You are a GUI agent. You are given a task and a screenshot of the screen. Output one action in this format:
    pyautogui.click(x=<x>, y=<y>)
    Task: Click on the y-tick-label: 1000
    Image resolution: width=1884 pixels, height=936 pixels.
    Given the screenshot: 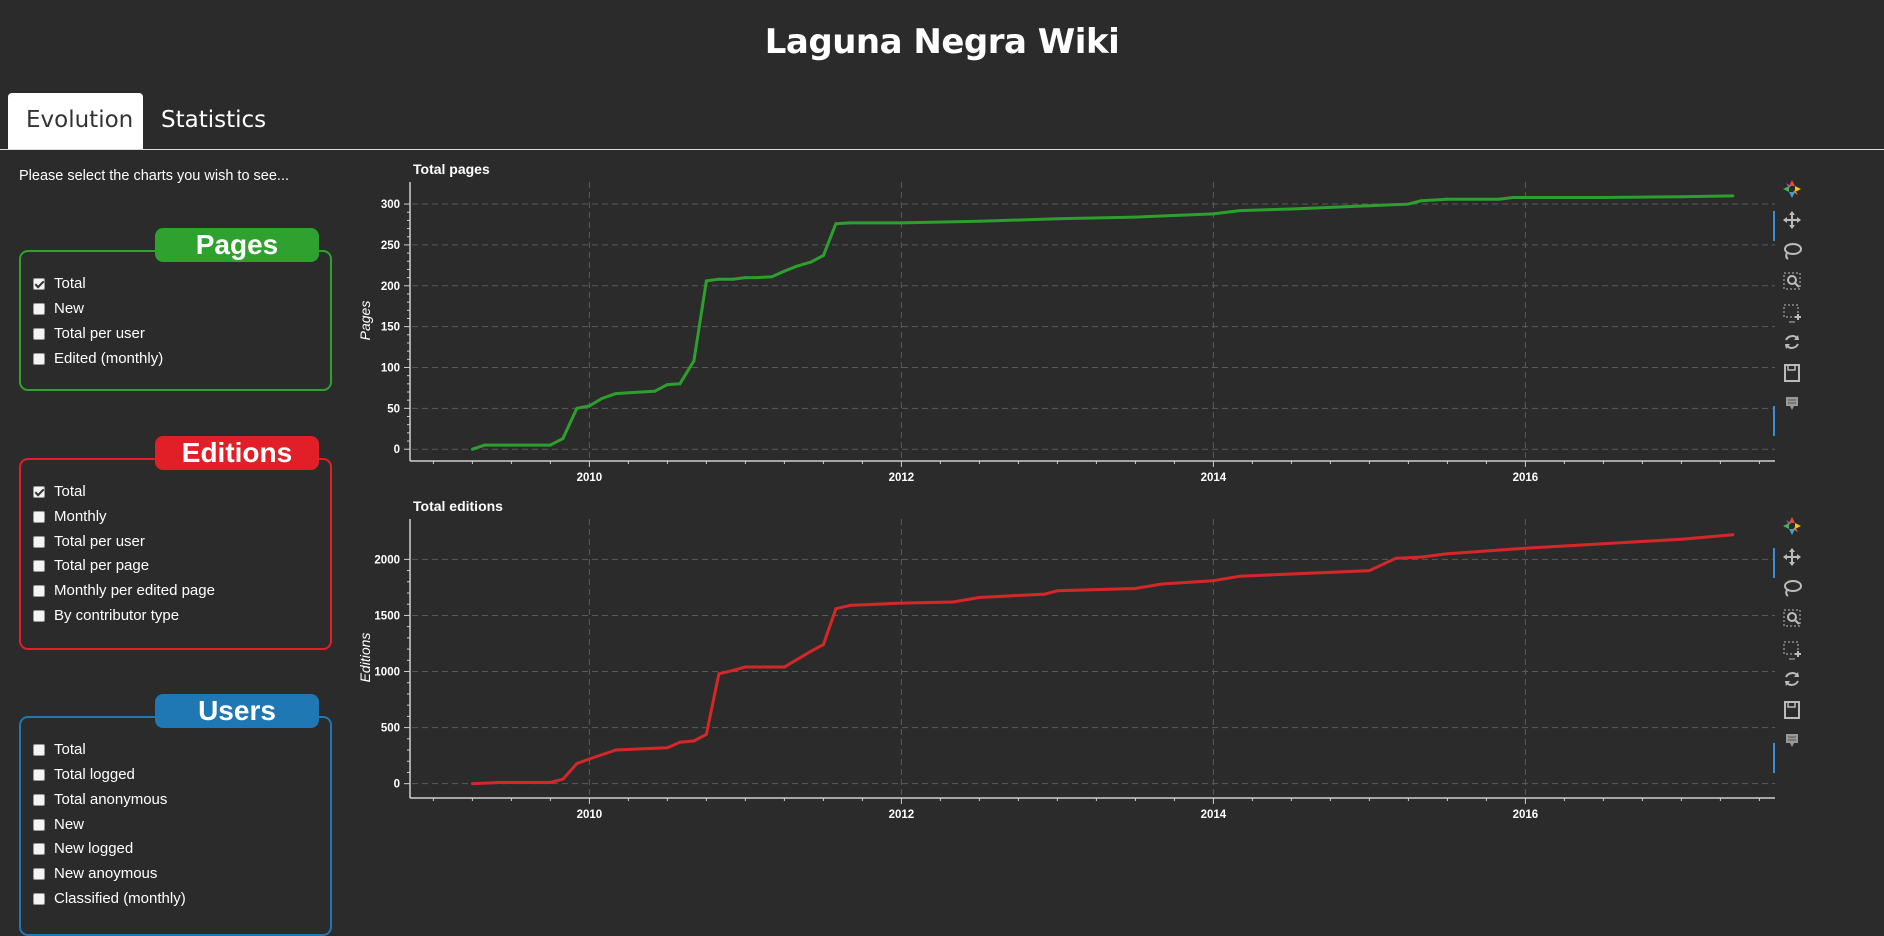 What is the action you would take?
    pyautogui.click(x=387, y=673)
    